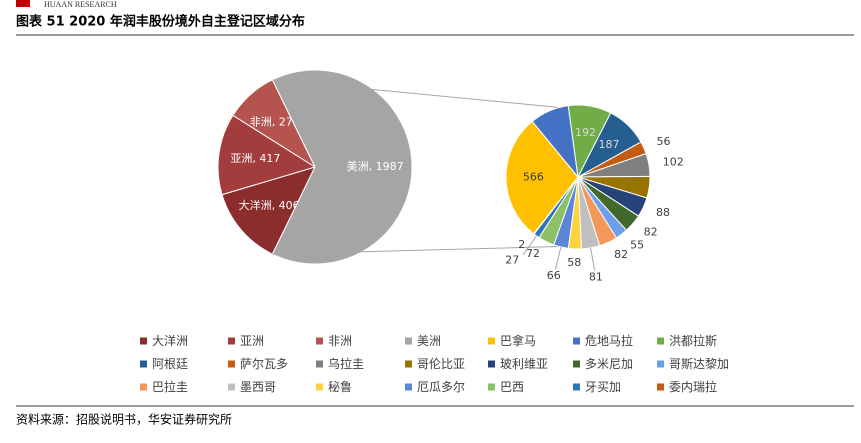 This screenshot has width=861, height=443. What do you see at coordinates (664, 141) in the screenshot?
I see `slice-label: 56` at bounding box center [664, 141].